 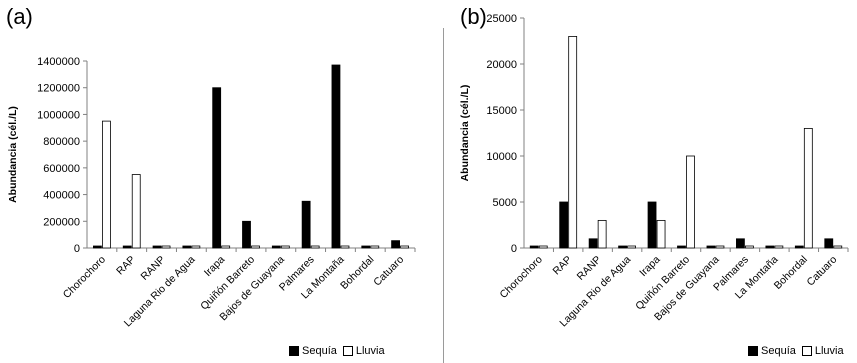 I want to click on y-tick-label: 10000, so click(x=501, y=157).